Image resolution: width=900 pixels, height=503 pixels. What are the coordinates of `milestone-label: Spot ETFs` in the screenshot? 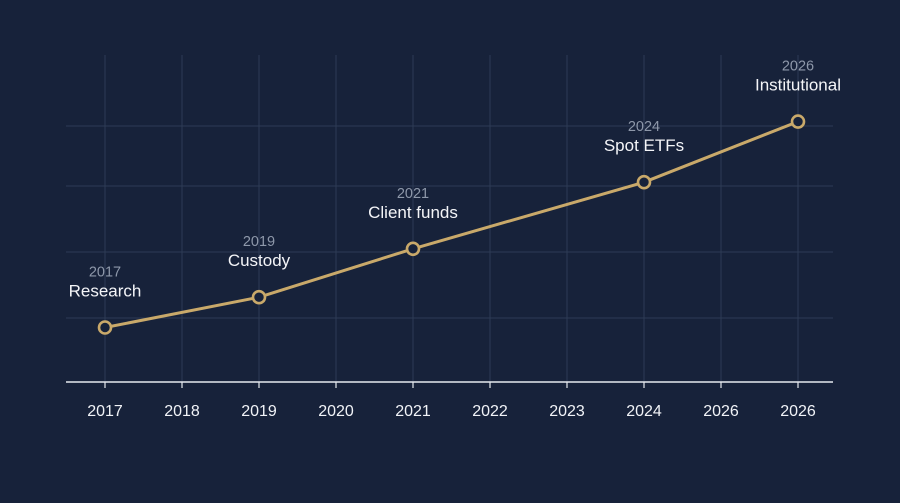 It's located at (644, 145).